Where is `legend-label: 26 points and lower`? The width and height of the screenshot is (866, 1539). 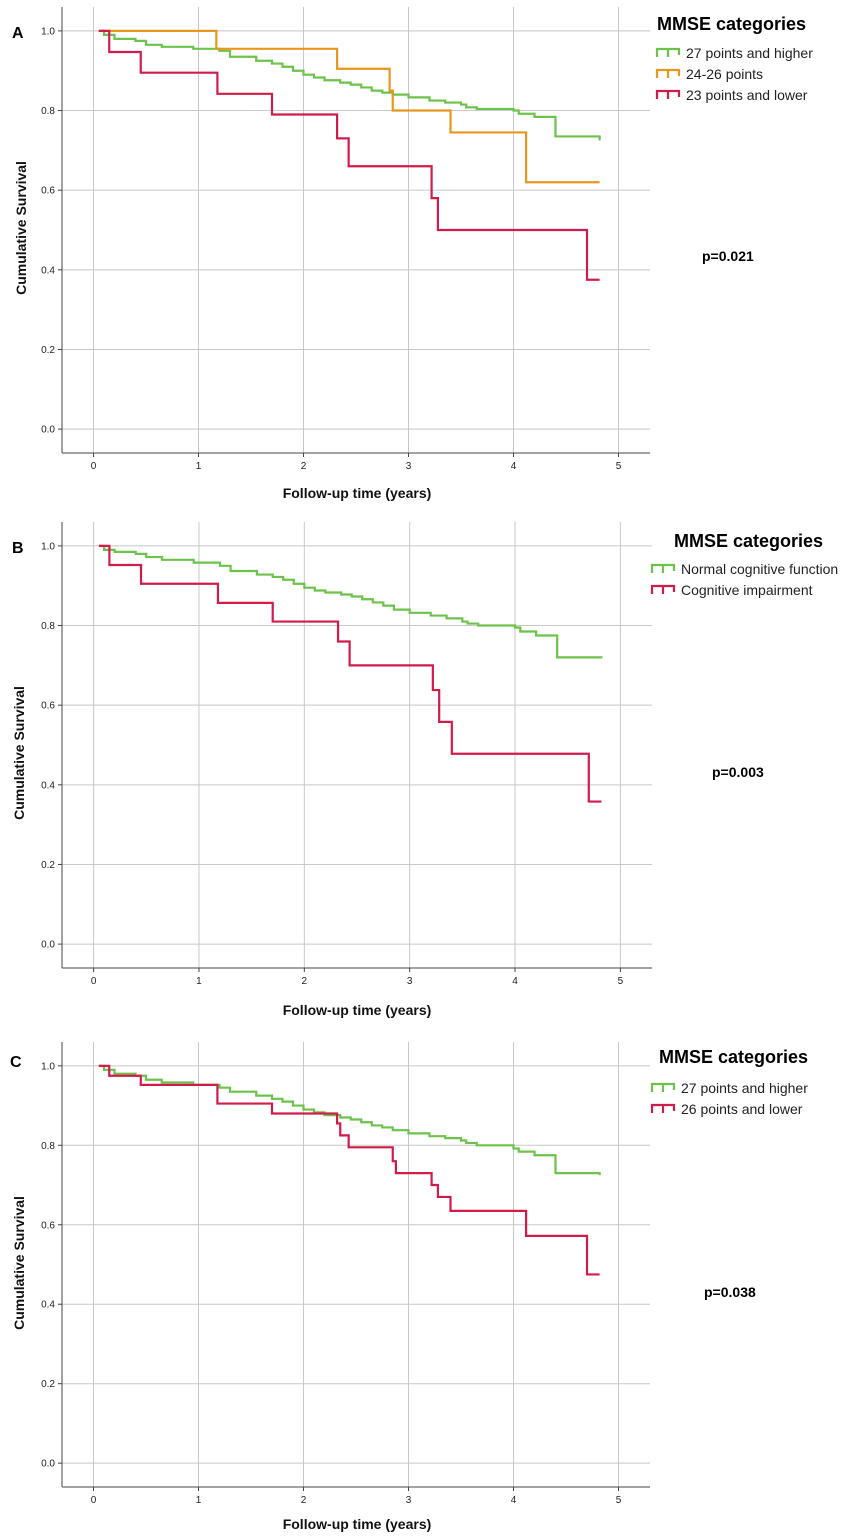 legend-label: 26 points and lower is located at coordinates (742, 1109).